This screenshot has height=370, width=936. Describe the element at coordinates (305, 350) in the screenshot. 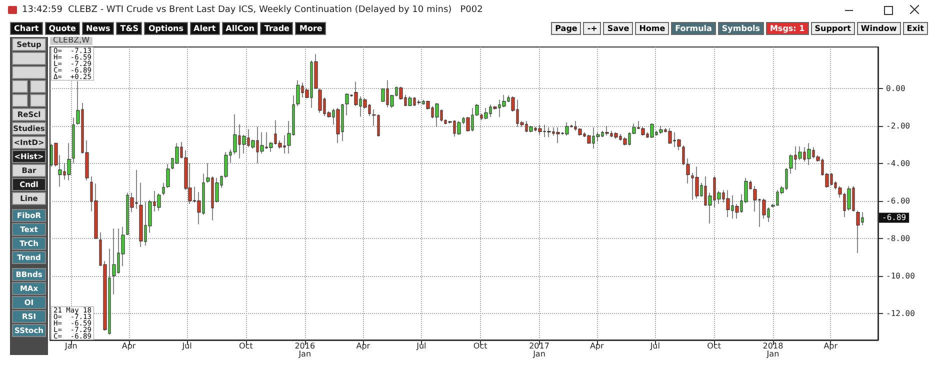

I see `x-tick-label: 2016 Jan` at that location.